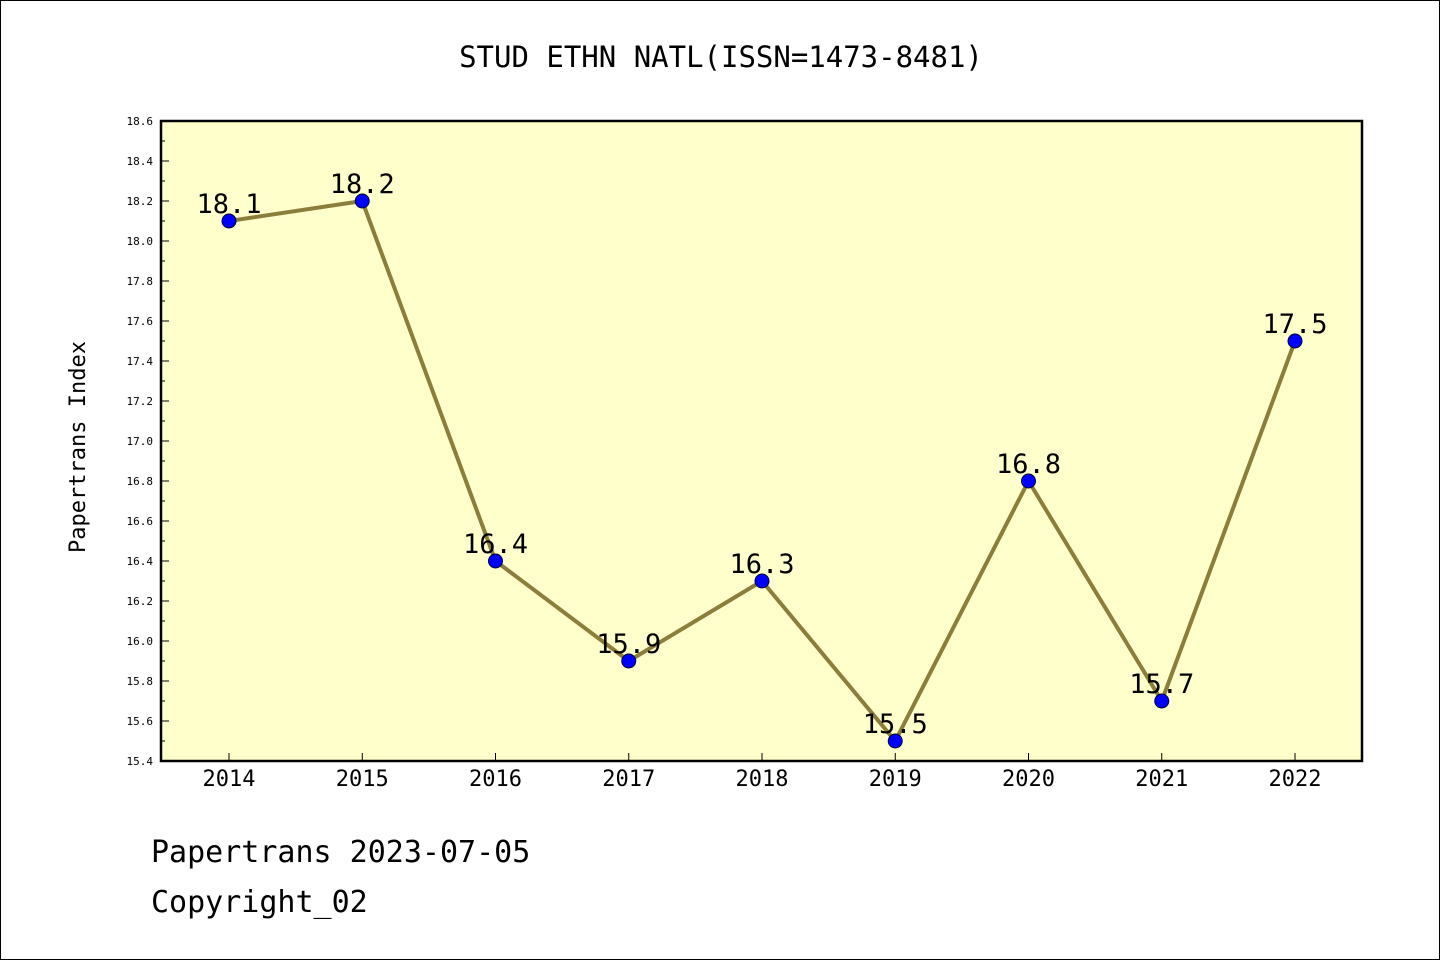  Describe the element at coordinates (140, 601) in the screenshot. I see `y-tick-label: 16.2` at that location.